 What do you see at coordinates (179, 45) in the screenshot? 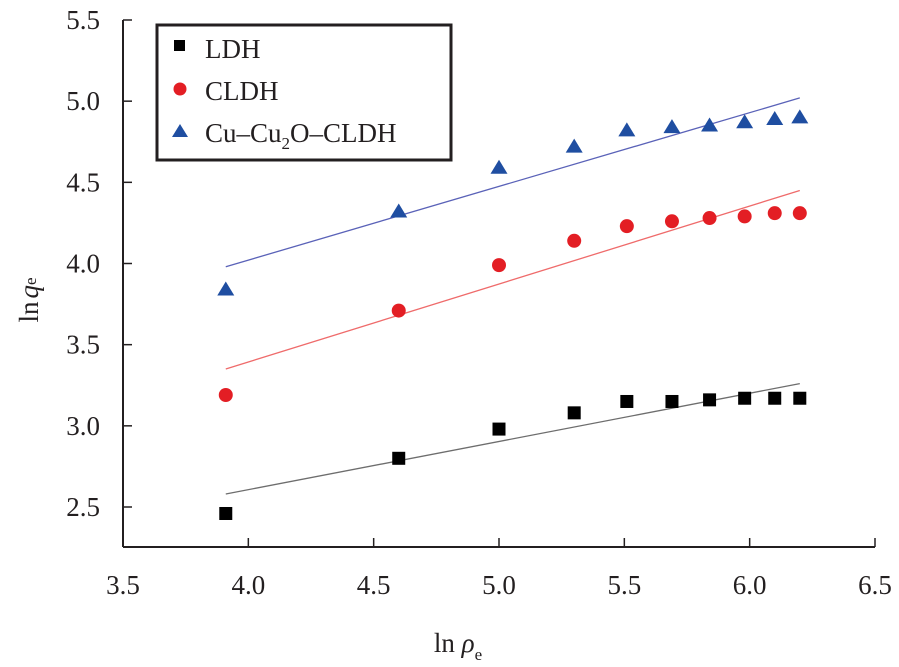
I see `legend-marker-ldh` at bounding box center [179, 45].